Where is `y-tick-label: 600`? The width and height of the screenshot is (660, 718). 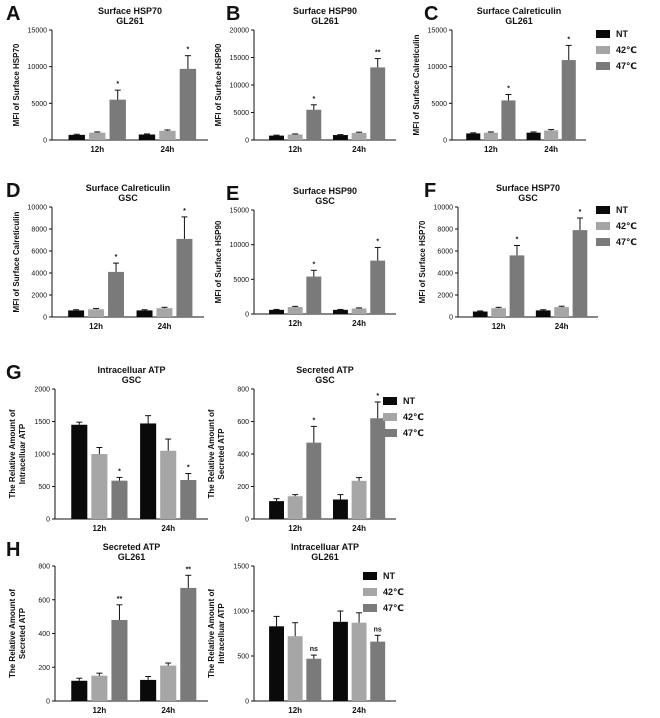 y-tick-label: 600 is located at coordinates (44, 600).